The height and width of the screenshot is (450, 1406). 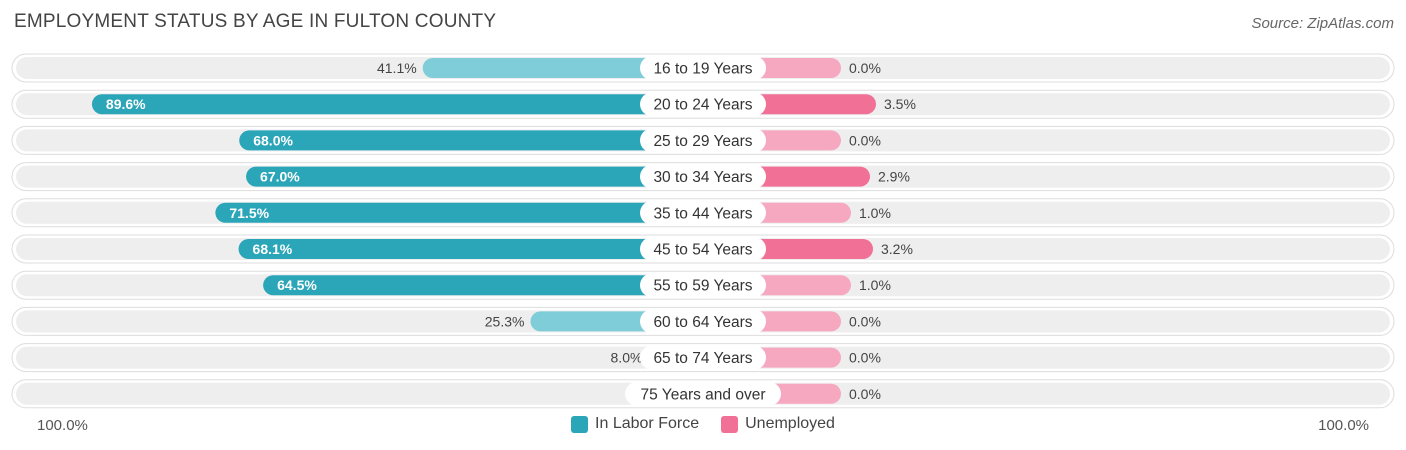 What do you see at coordinates (1322, 23) in the screenshot?
I see `source-label: Source: ZipAtlas.com` at bounding box center [1322, 23].